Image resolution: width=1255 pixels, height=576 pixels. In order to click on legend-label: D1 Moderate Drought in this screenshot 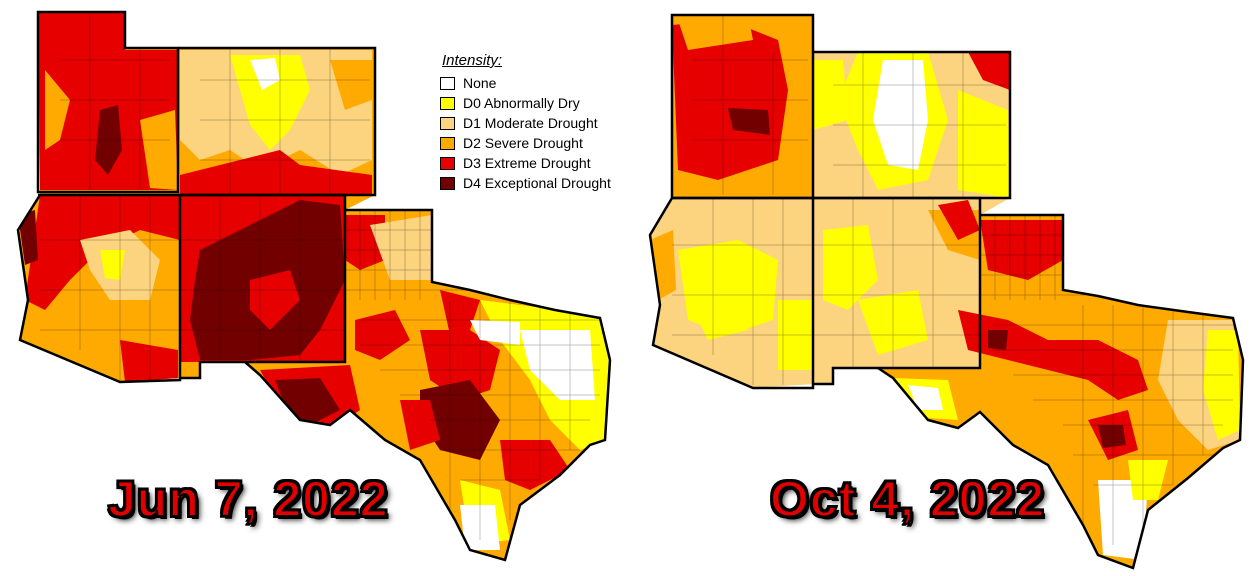, I will do `click(530, 123)`.